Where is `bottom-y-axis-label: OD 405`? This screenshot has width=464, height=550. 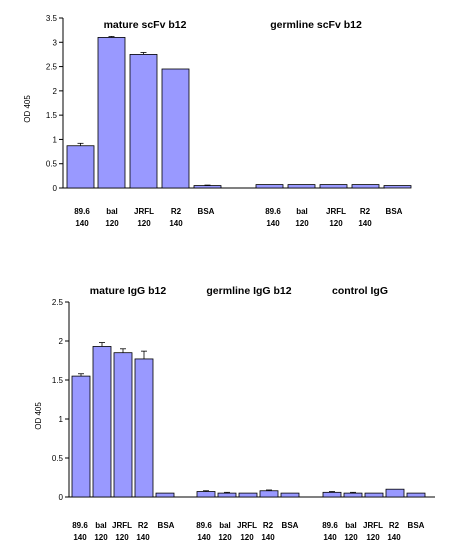
bottom-y-axis-label: OD 405 is located at coordinates (38, 416).